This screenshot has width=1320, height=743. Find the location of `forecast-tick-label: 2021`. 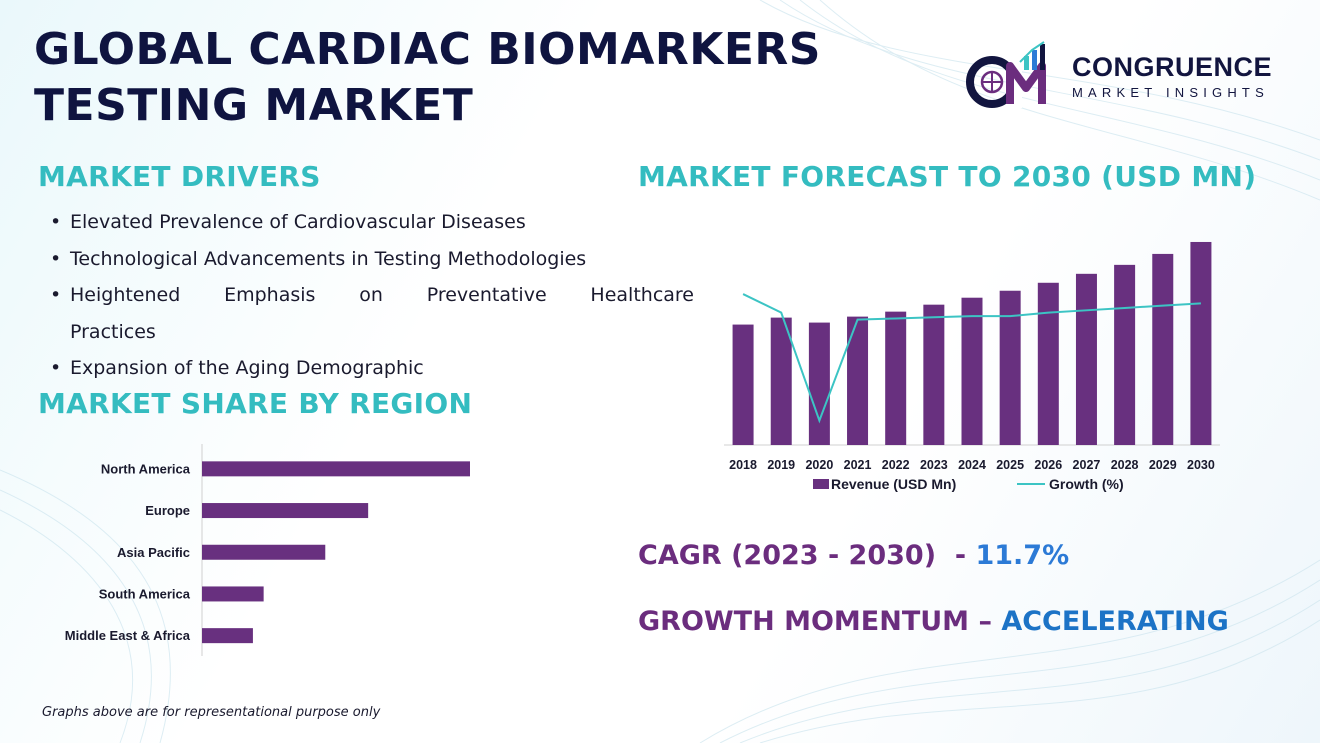

forecast-tick-label: 2021 is located at coordinates (858, 465).